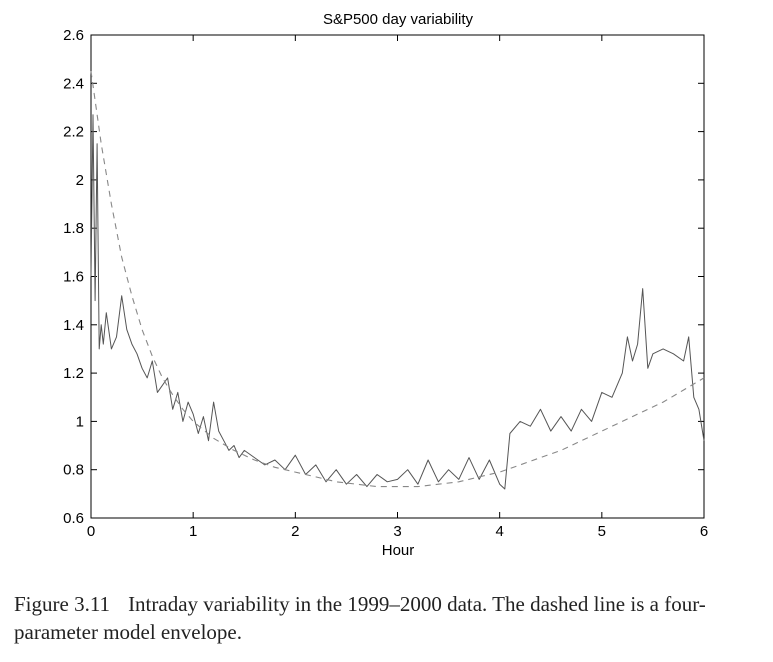 This screenshot has width=773, height=662. I want to click on x-tick-label-0: 0, so click(91, 531).